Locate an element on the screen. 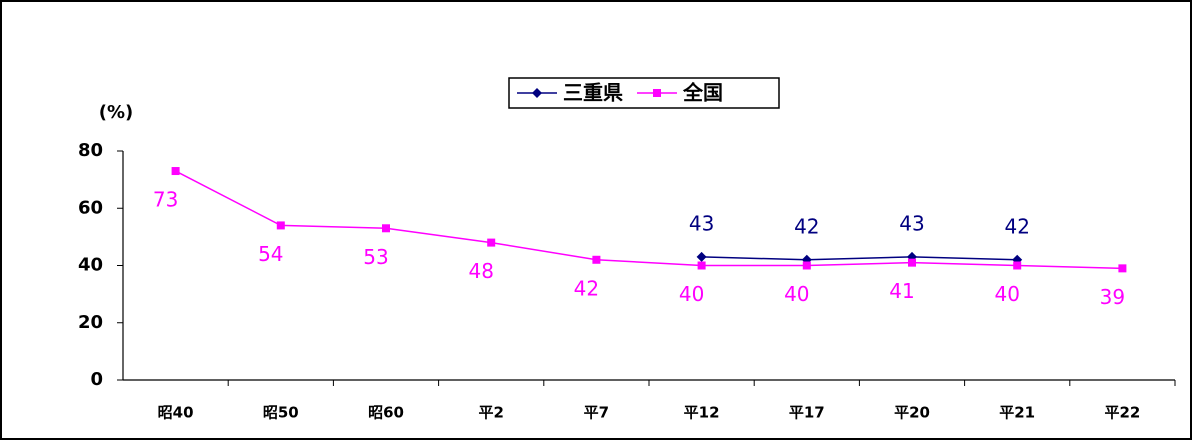 This screenshot has height=440, width=1192. data-label: 39 is located at coordinates (1112, 297).